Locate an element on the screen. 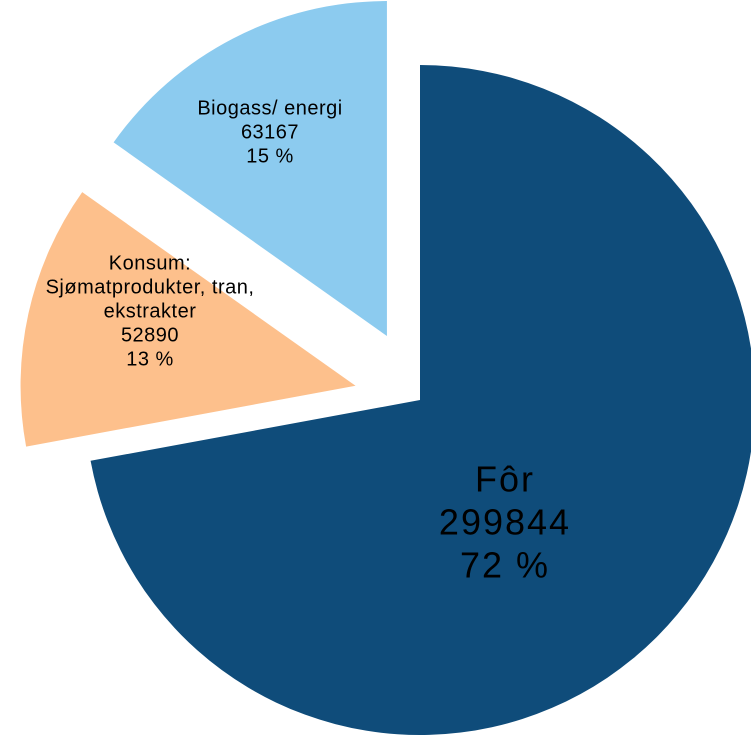 The width and height of the screenshot is (751, 737). slice-label: 299844 is located at coordinates (505, 522).